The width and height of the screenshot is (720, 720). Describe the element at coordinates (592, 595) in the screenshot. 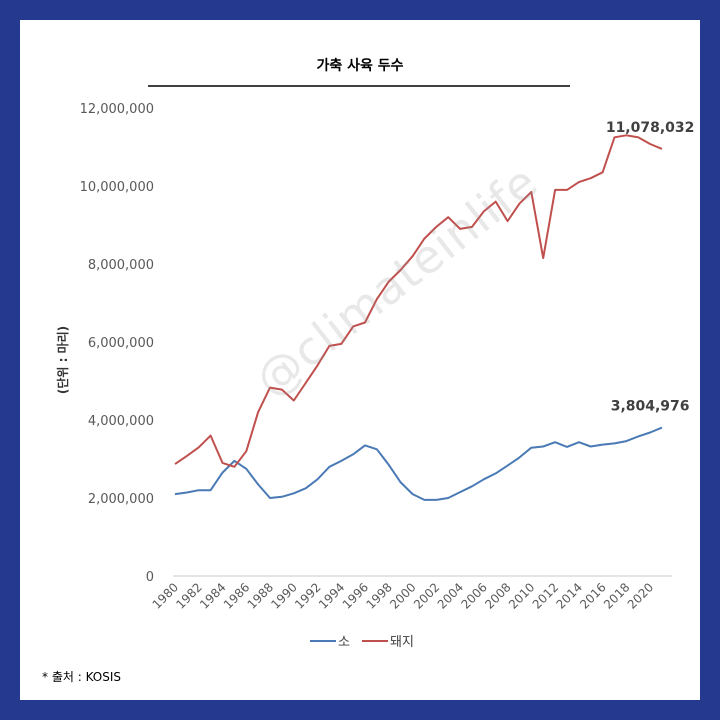

I see `x-tick-label: 2016` at that location.